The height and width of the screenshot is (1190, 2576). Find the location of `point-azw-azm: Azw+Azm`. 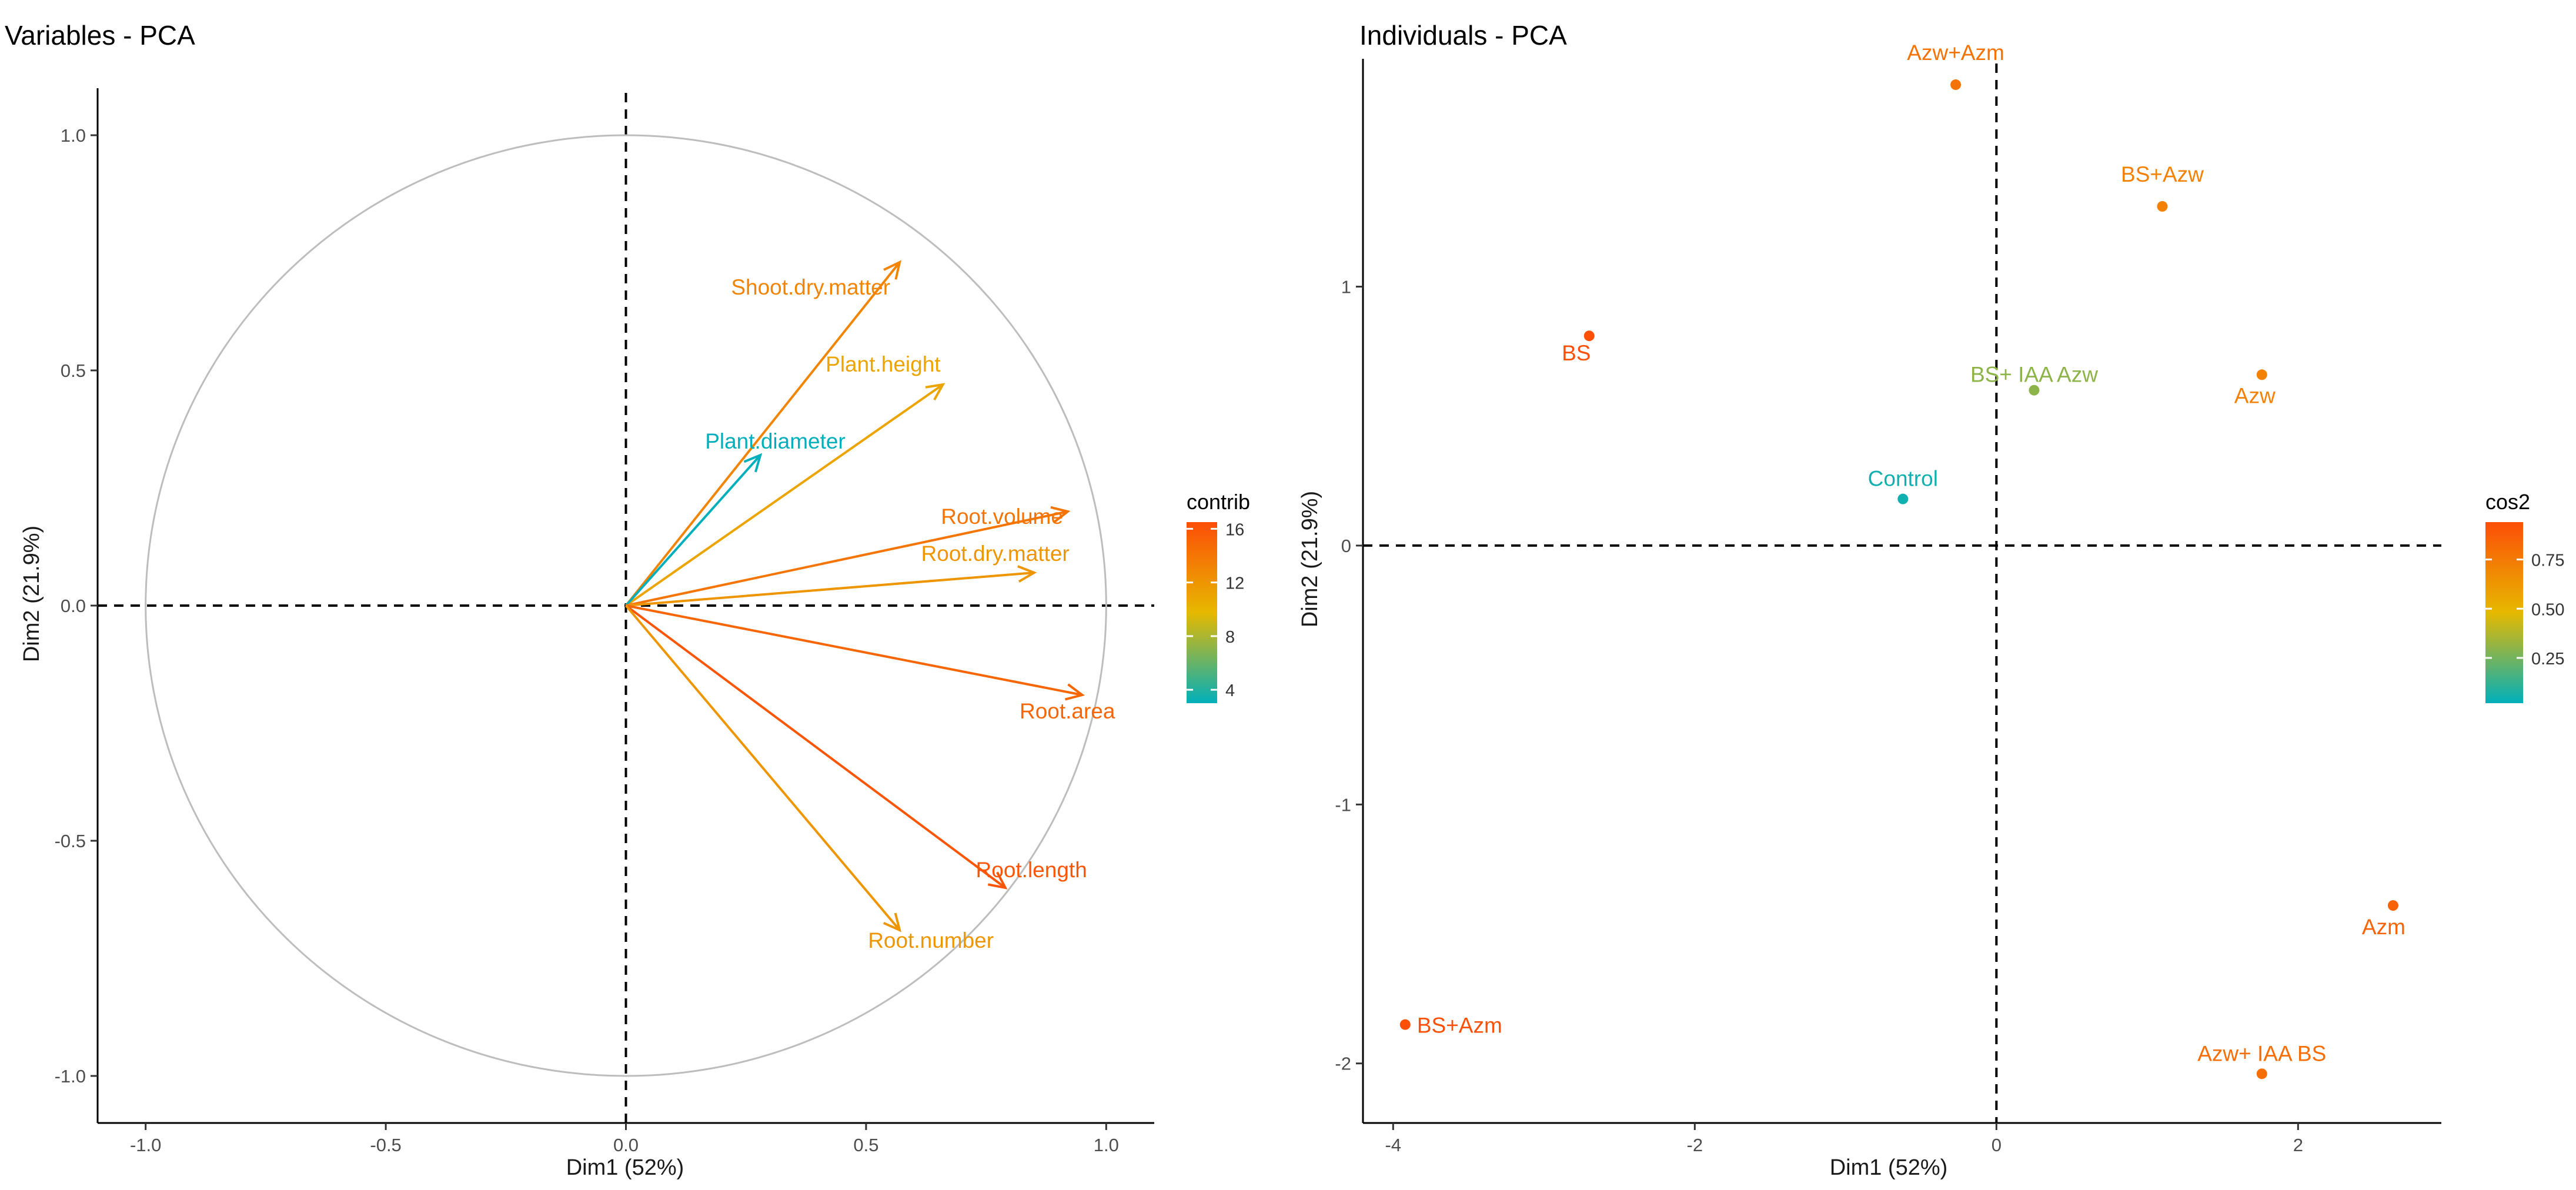

point-azw-azm: Azw+Azm is located at coordinates (1955, 66).